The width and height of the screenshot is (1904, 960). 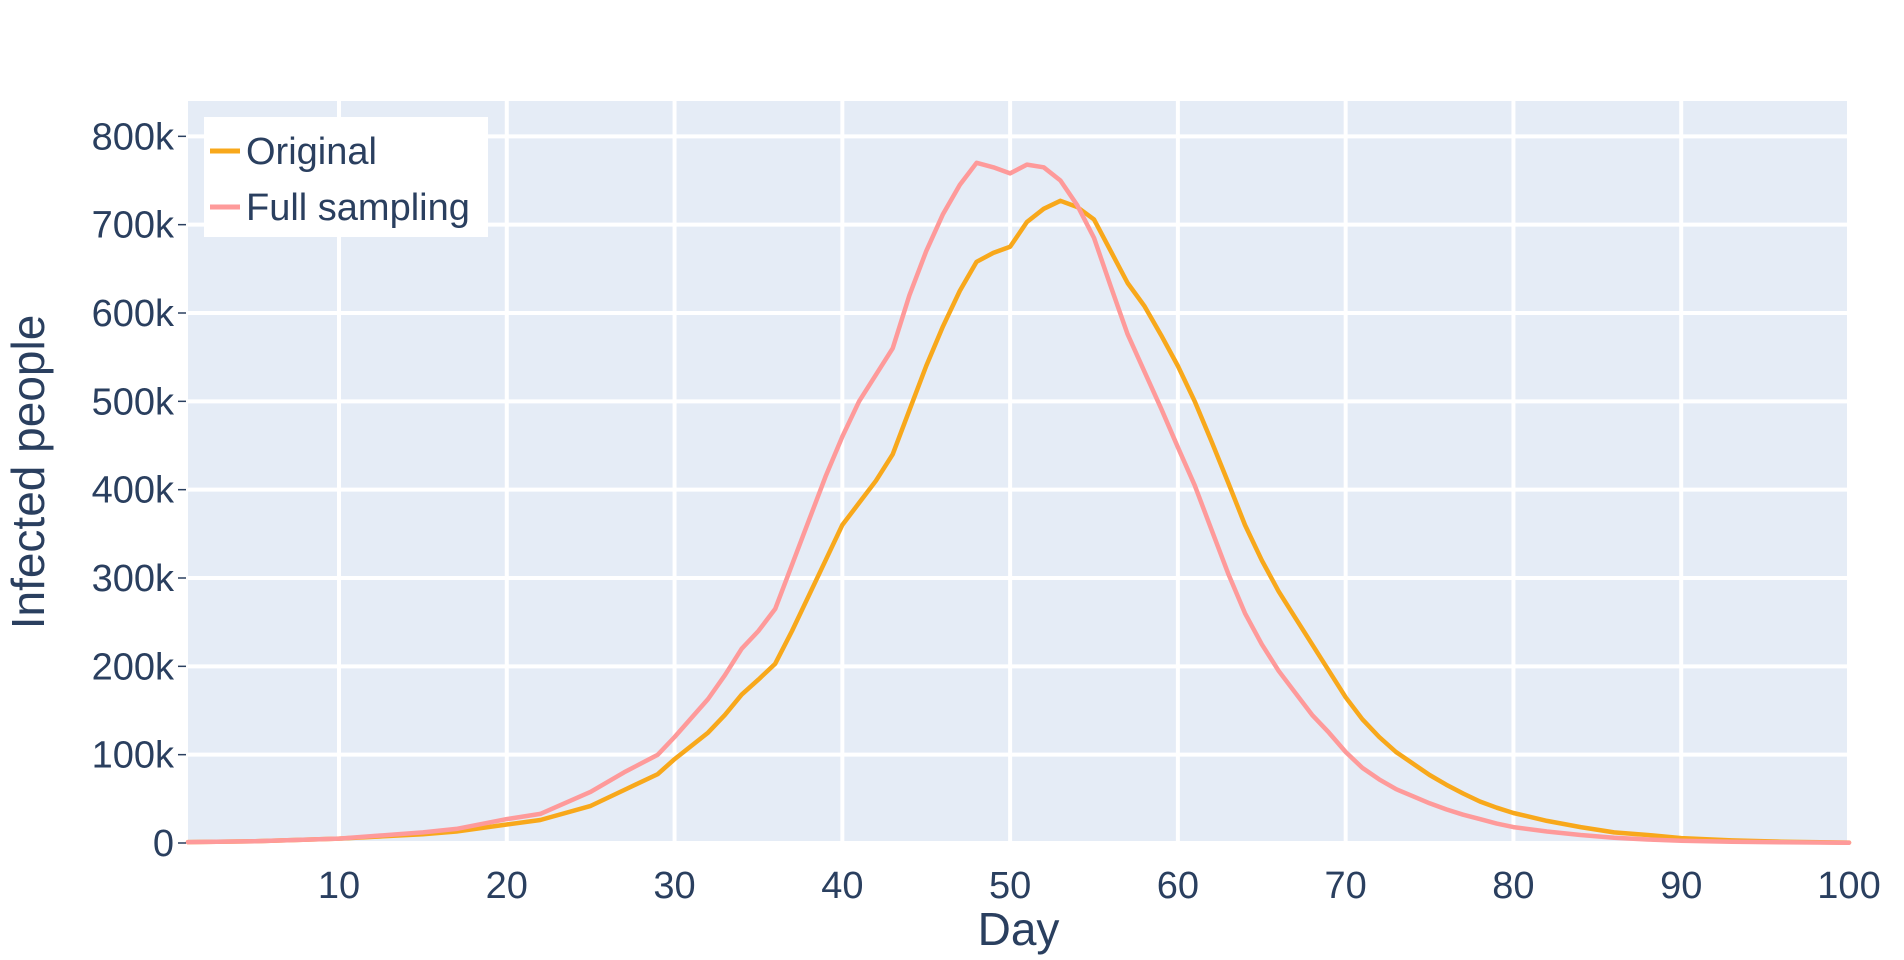 What do you see at coordinates (133, 667) in the screenshot?
I see `y-tick-label: 200k` at bounding box center [133, 667].